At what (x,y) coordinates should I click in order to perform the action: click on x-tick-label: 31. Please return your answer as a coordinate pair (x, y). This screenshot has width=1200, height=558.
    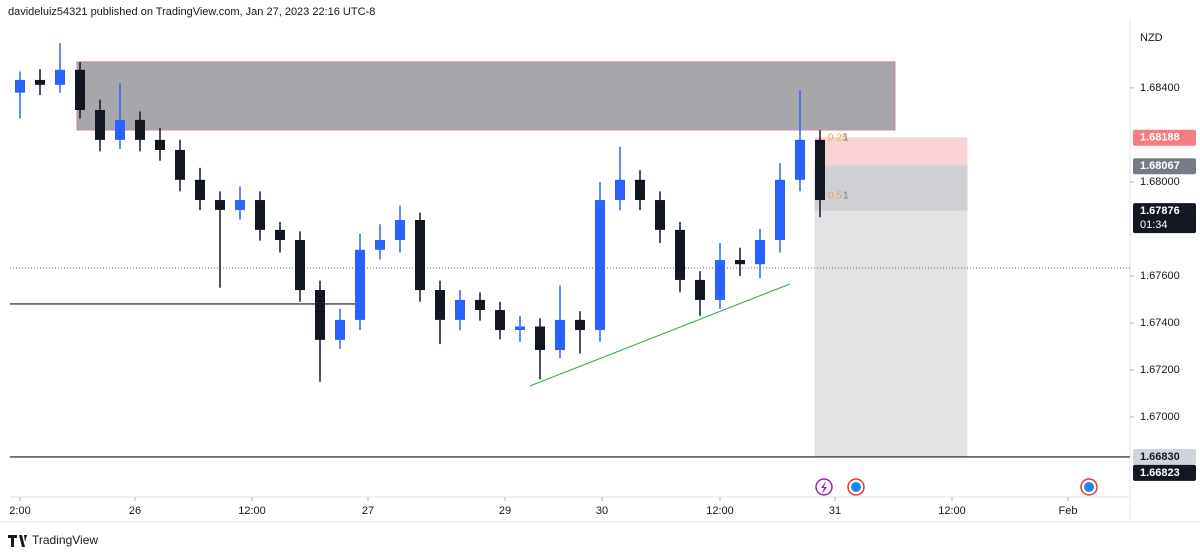
    Looking at the image, I should click on (835, 511).